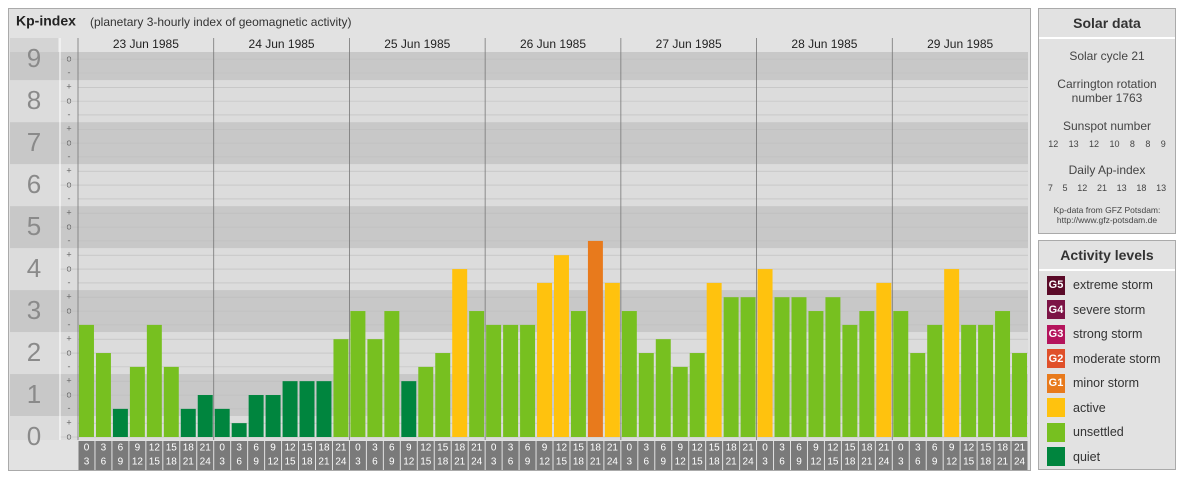 Image resolution: width=1184 pixels, height=480 pixels. I want to click on legend-item: G3 strong storm, so click(1094, 334).